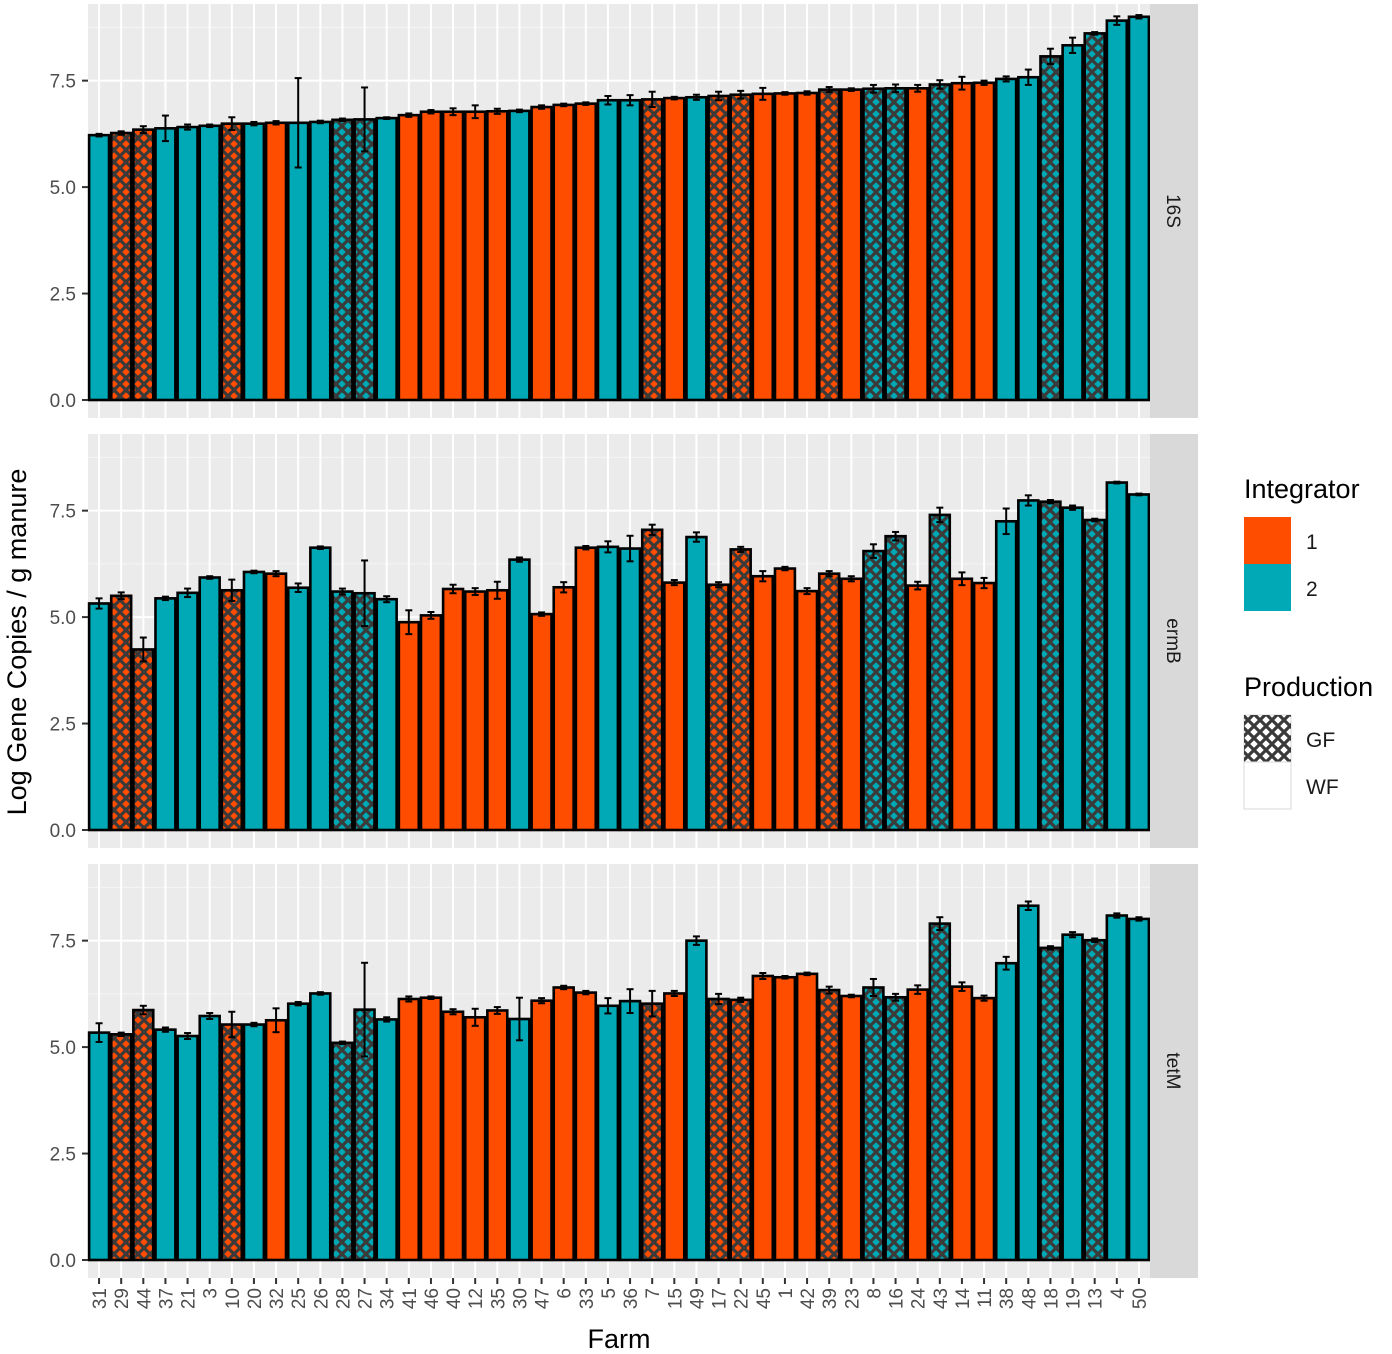 The width and height of the screenshot is (1392, 1354). What do you see at coordinates (897, 1298) in the screenshot?
I see `x-tick-label: 16` at bounding box center [897, 1298].